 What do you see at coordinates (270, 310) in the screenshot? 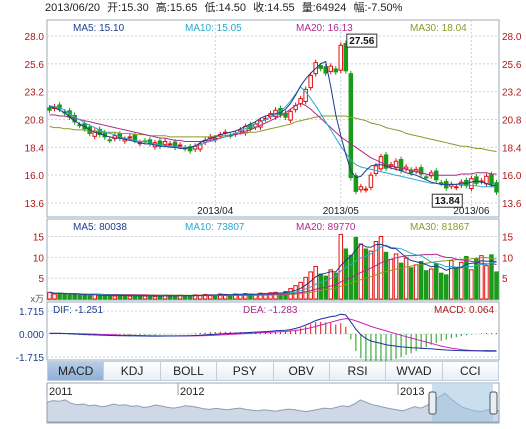
I see `dea-label: DEA: -1.283` at bounding box center [270, 310].